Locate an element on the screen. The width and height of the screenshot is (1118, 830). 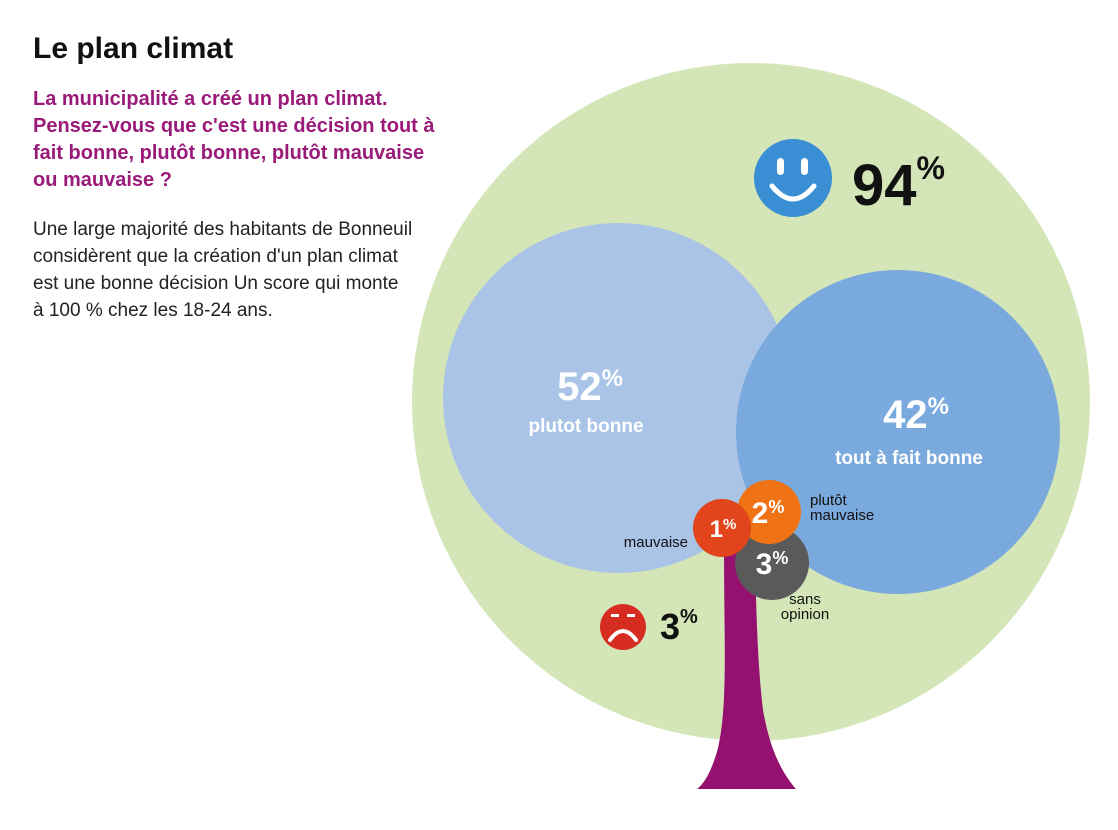
bubble-plutot-bonne is located at coordinates (618, 398).